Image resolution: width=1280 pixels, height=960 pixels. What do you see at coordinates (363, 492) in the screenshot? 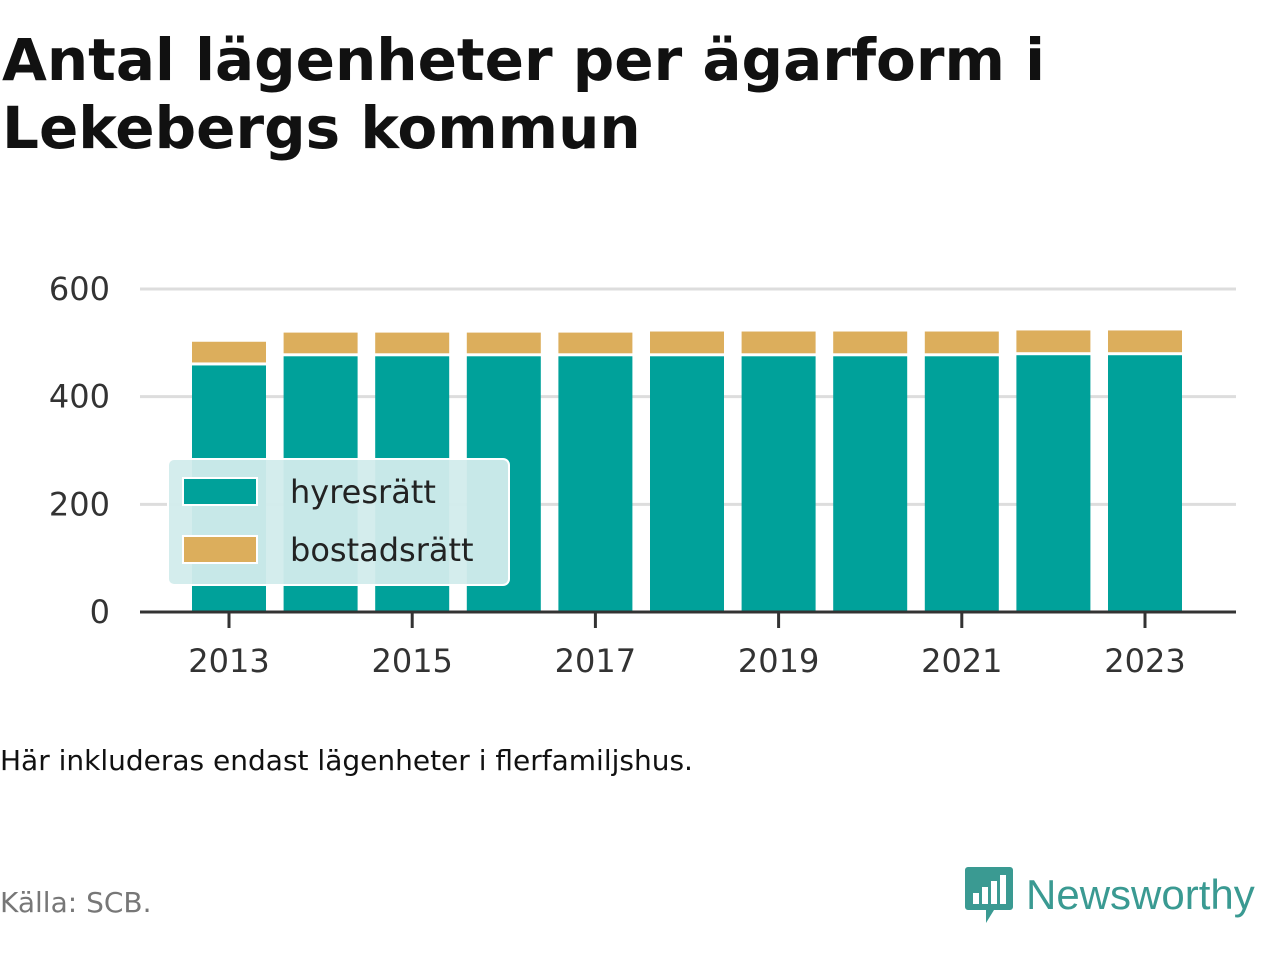
I see `legend-label-hyresratt: hyresrätt` at bounding box center [363, 492].